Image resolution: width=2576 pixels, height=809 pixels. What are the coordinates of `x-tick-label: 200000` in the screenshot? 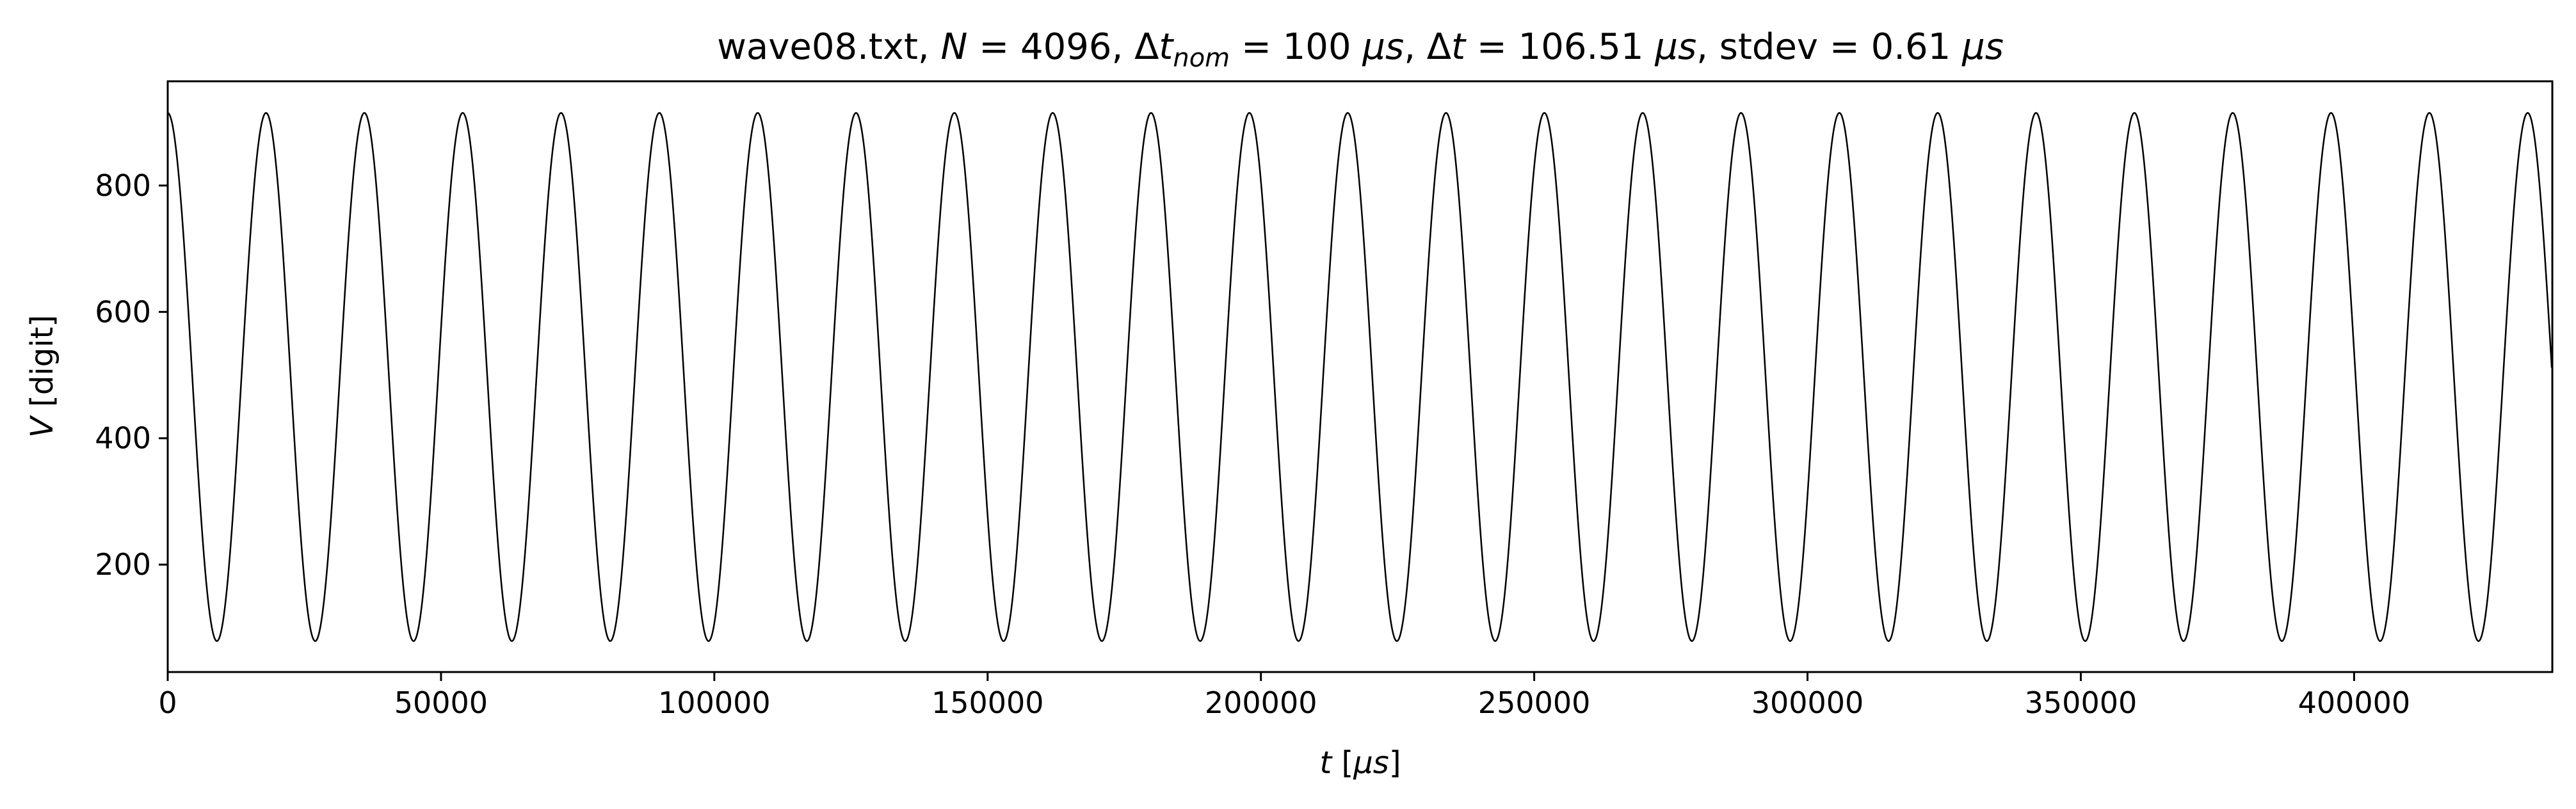 It's located at (1261, 702).